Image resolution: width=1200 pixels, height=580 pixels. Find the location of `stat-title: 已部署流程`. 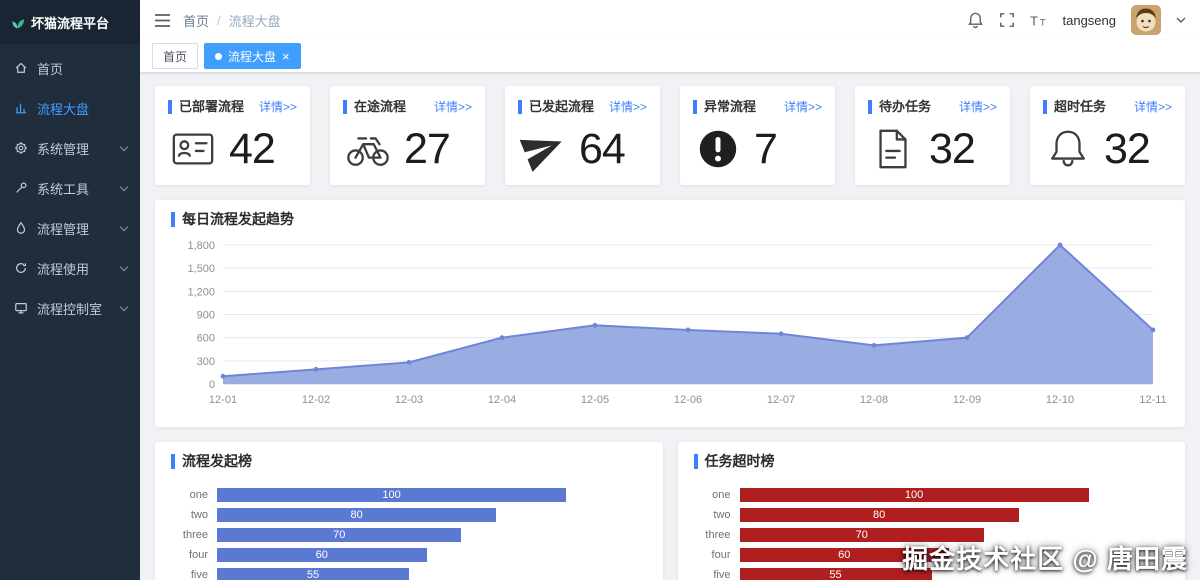

stat-title: 已部署流程 is located at coordinates (206, 106).